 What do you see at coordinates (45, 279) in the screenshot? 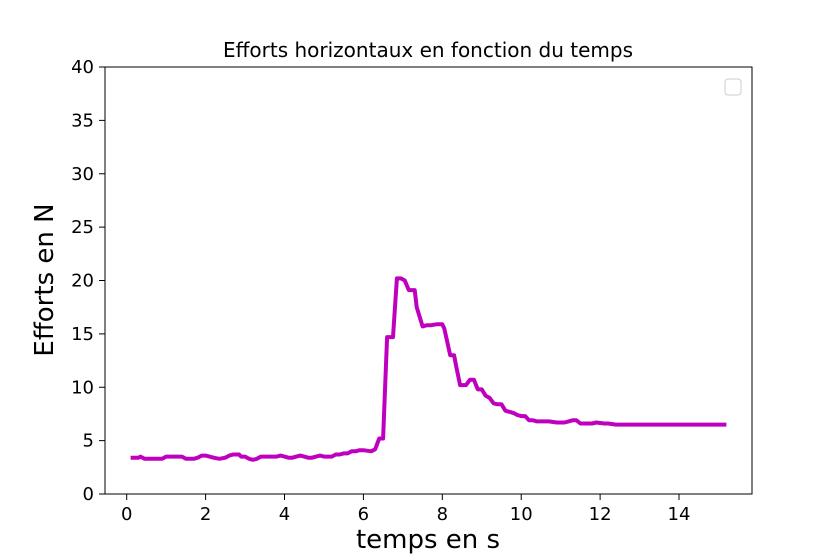
I see `y-axis-label: Efforts en N` at bounding box center [45, 279].